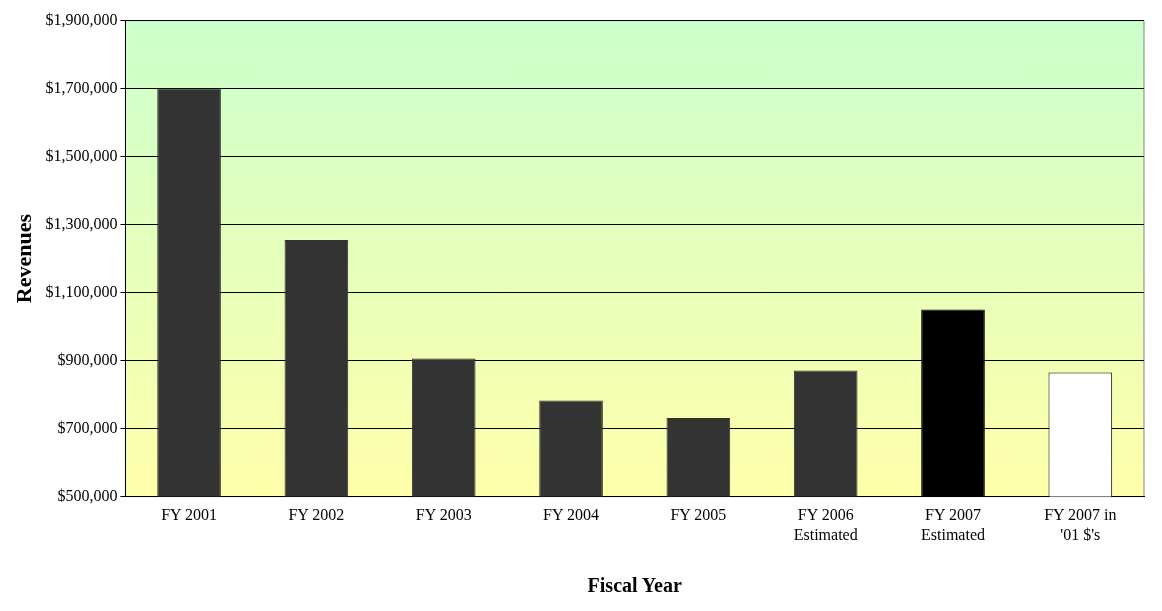 This screenshot has width=1162, height=611. What do you see at coordinates (825, 524) in the screenshot?
I see `x-tick-label: FY 2006 Estimated` at bounding box center [825, 524].